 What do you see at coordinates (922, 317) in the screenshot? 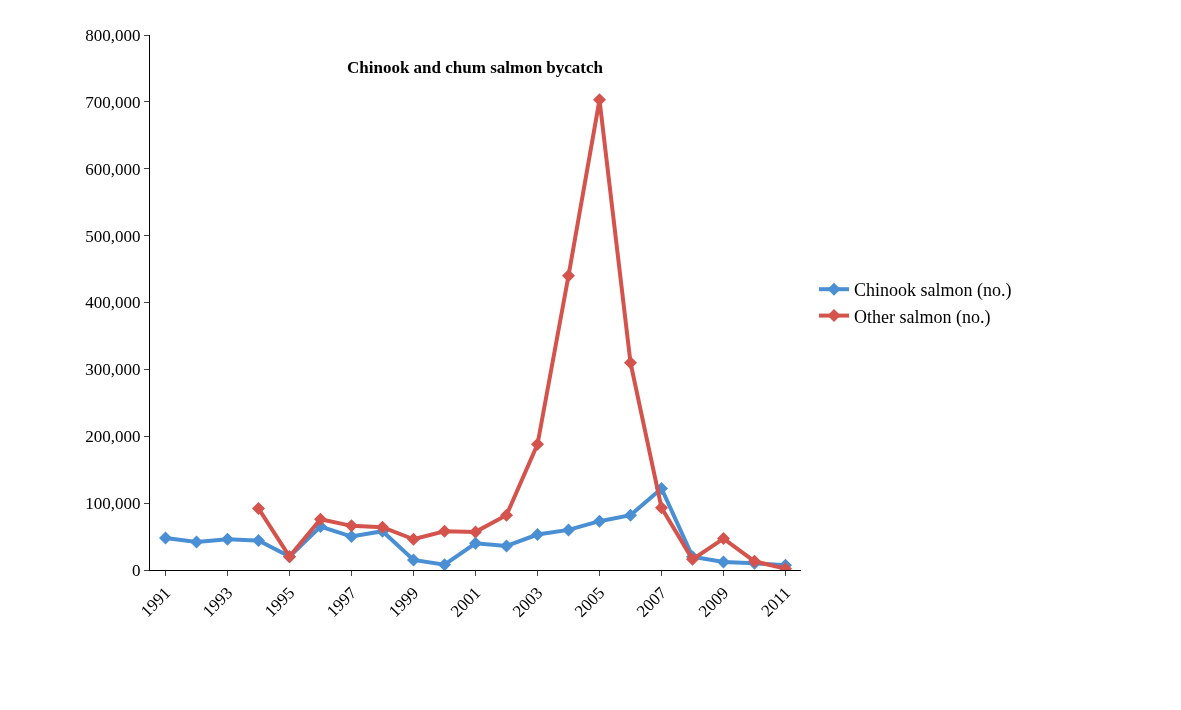
I see `legend-label: Other salmon (no.)` at bounding box center [922, 317].